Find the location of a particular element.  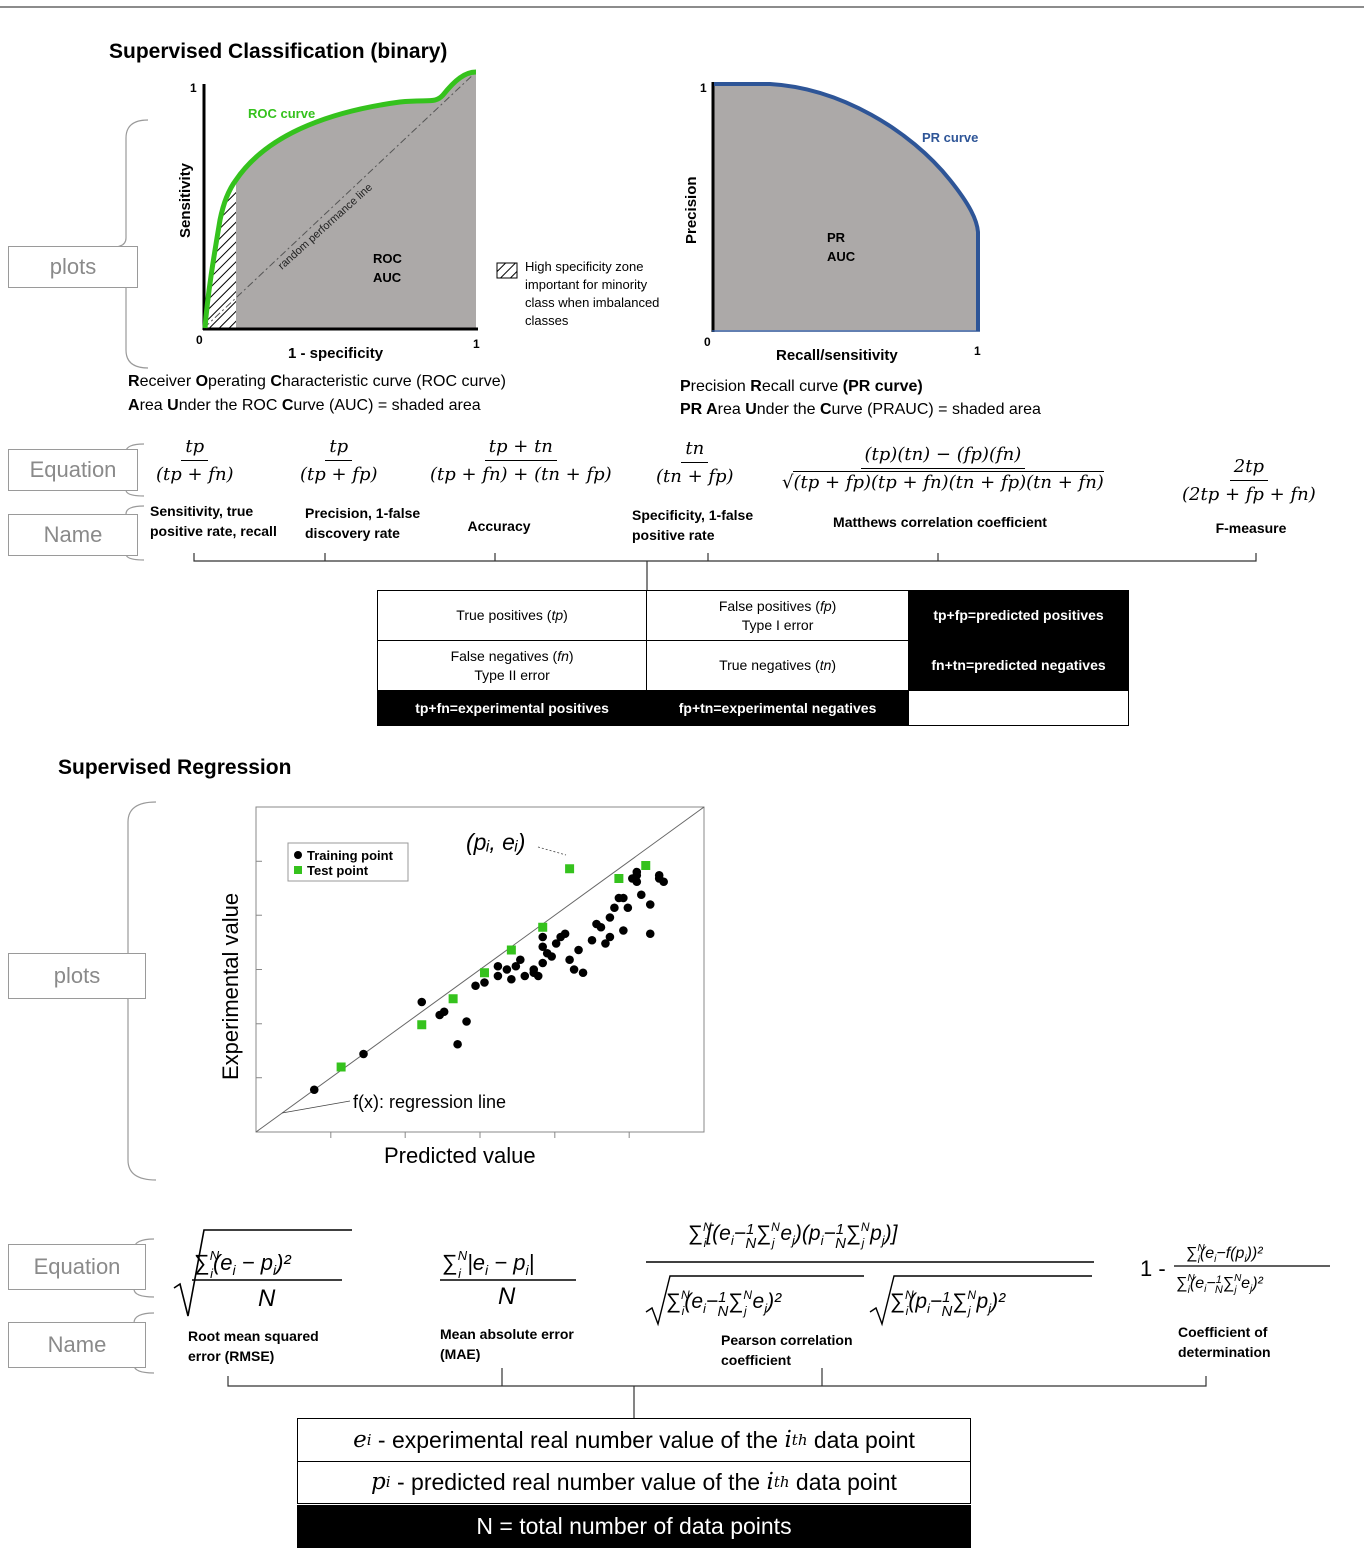

scatter-legend is located at coordinates (348, 862).